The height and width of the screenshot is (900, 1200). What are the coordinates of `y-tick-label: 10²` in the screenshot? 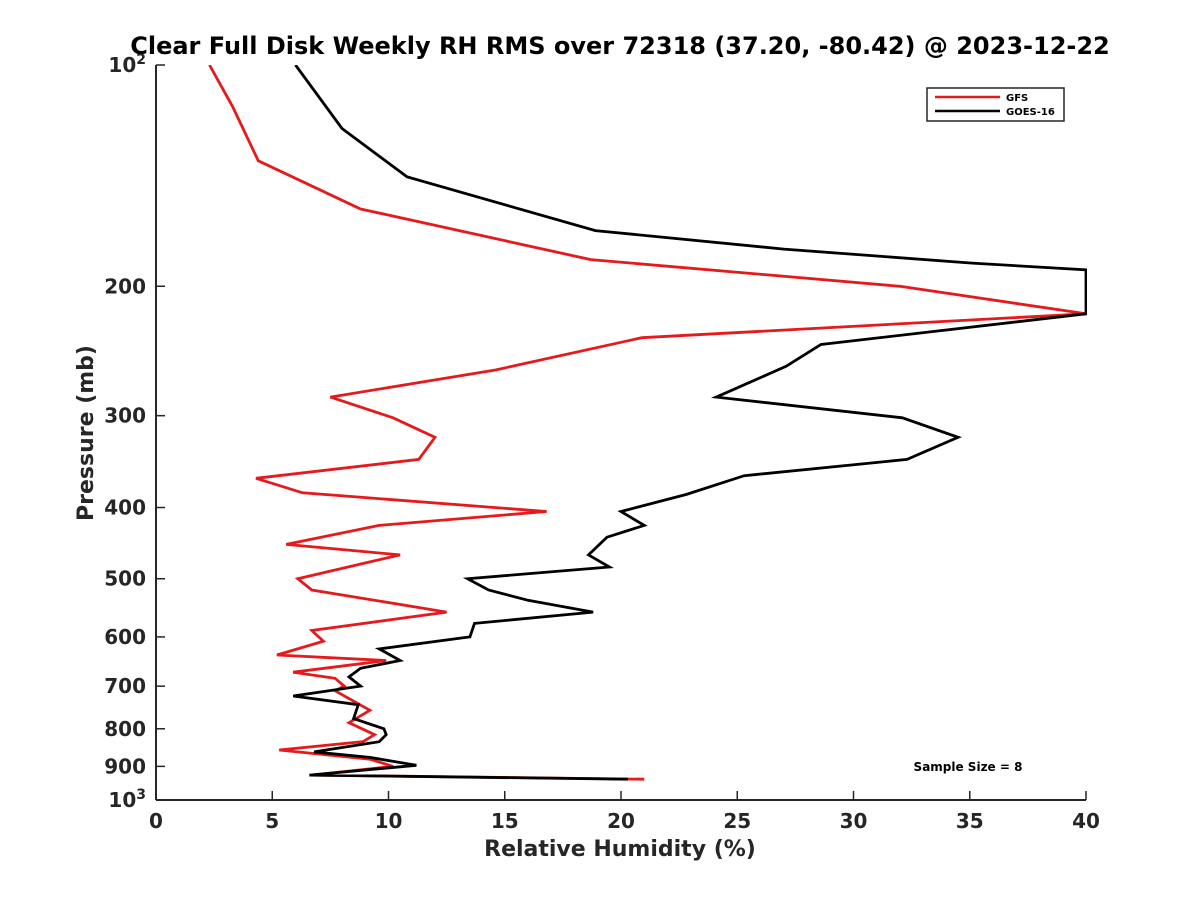 It's located at (127, 64).